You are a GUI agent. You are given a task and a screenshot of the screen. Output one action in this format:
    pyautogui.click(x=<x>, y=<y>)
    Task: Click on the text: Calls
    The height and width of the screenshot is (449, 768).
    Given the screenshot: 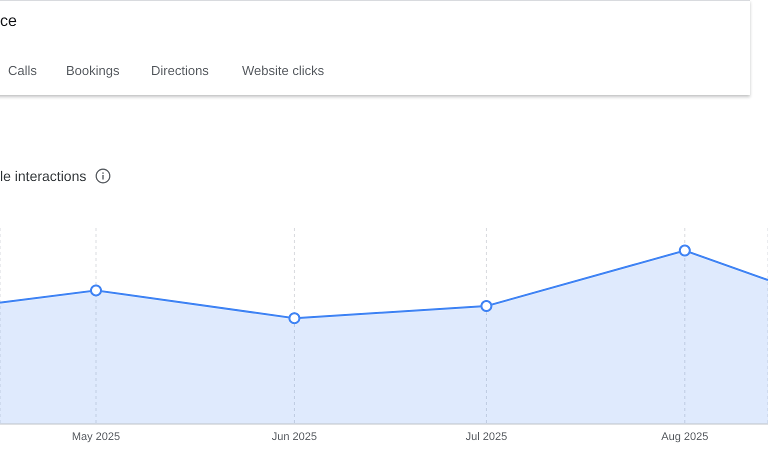 What is the action you would take?
    pyautogui.click(x=22, y=70)
    